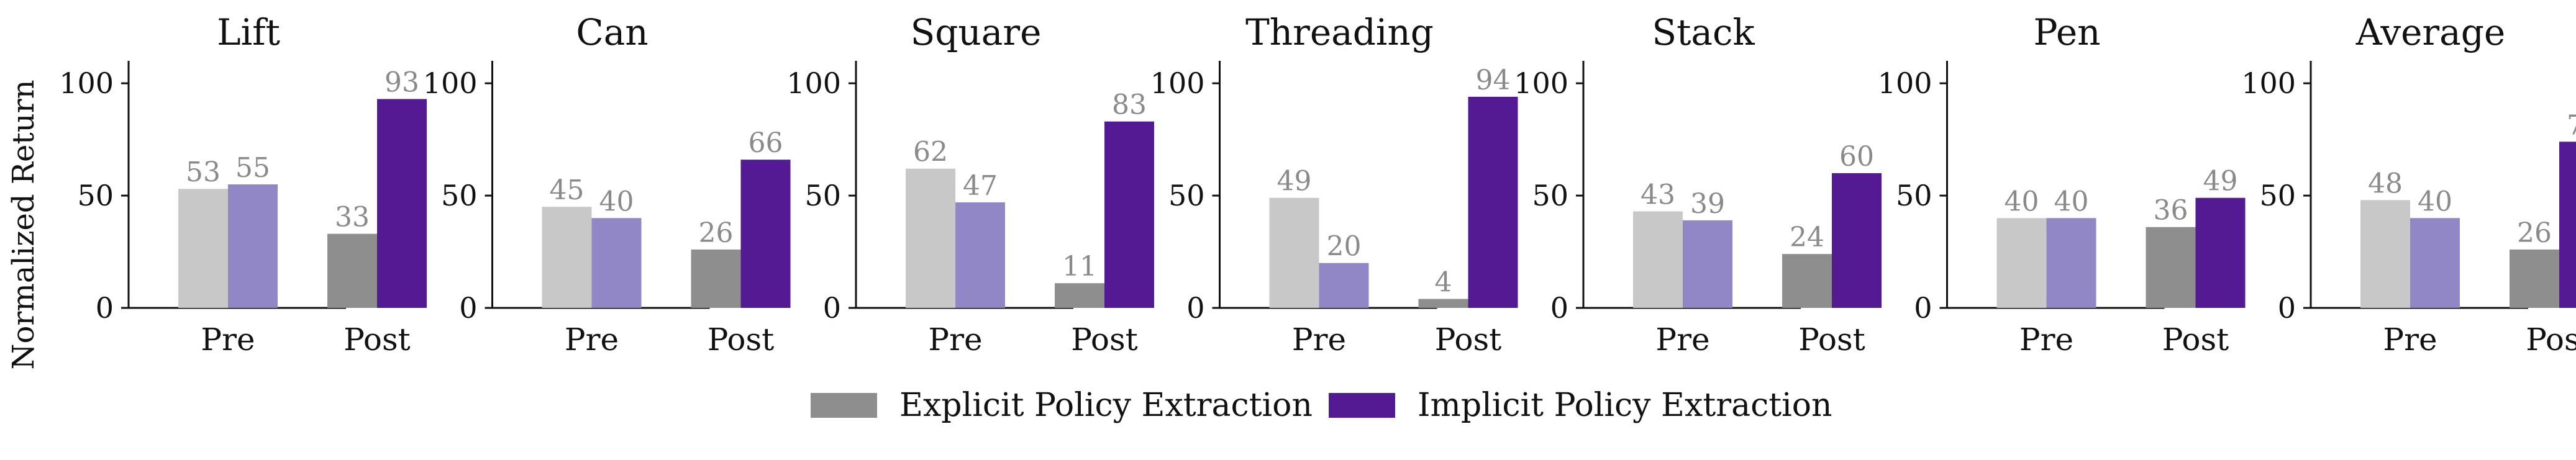  Describe the element at coordinates (1857, 240) in the screenshot. I see `bar-stack-post-implicit` at that location.